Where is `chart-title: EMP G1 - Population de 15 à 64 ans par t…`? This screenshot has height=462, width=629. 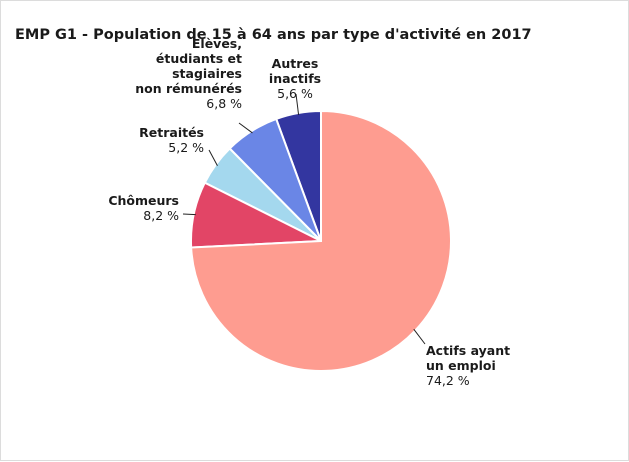 chart-title: EMP G1 - Population de 15 à 64 ans par t… is located at coordinates (273, 35).